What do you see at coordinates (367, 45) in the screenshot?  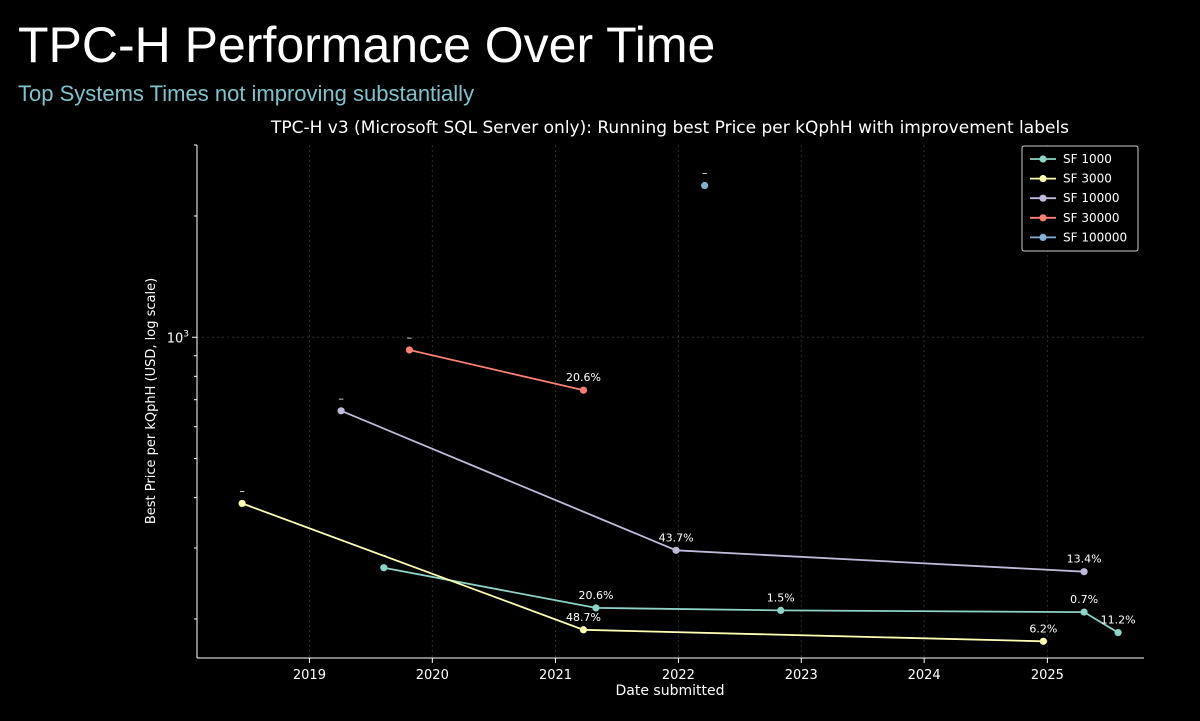 I see `slide-title: TPC-H Performance Over Time` at bounding box center [367, 45].